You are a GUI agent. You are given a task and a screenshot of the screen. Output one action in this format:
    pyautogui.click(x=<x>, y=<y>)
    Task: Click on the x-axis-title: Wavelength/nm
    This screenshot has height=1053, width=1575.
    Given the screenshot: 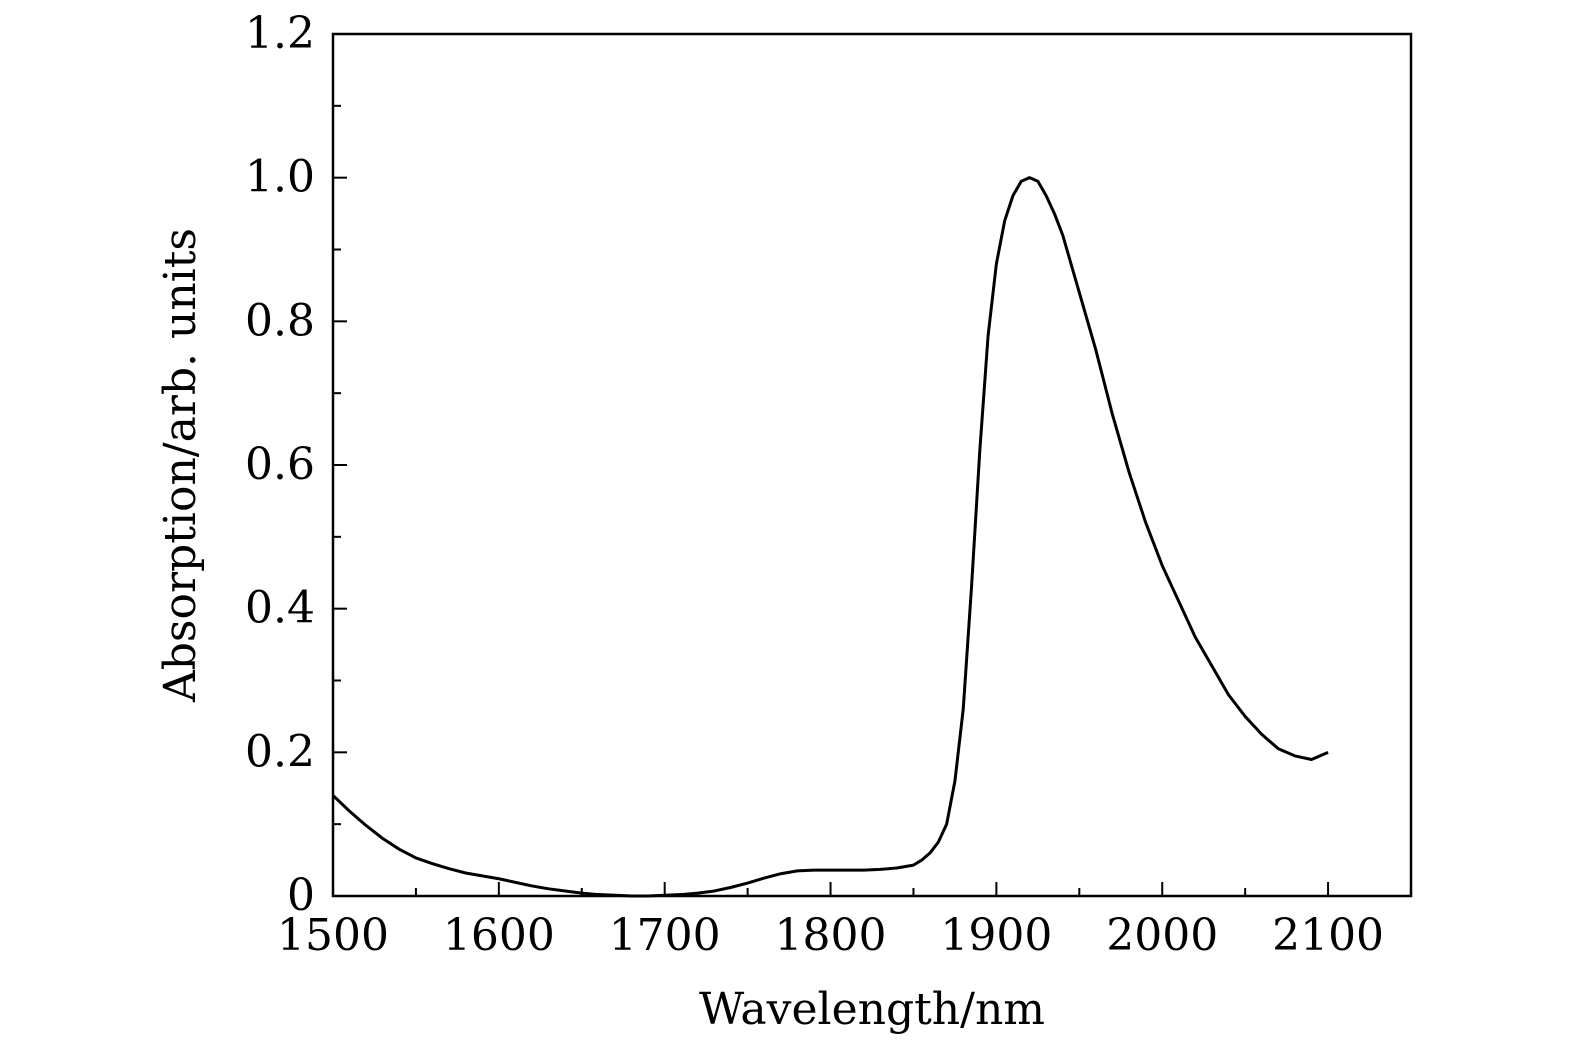 What is the action you would take?
    pyautogui.click(x=872, y=1009)
    